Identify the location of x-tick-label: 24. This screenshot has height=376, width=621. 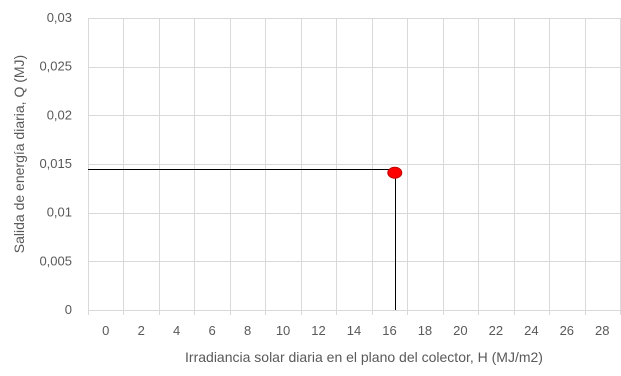
(531, 330).